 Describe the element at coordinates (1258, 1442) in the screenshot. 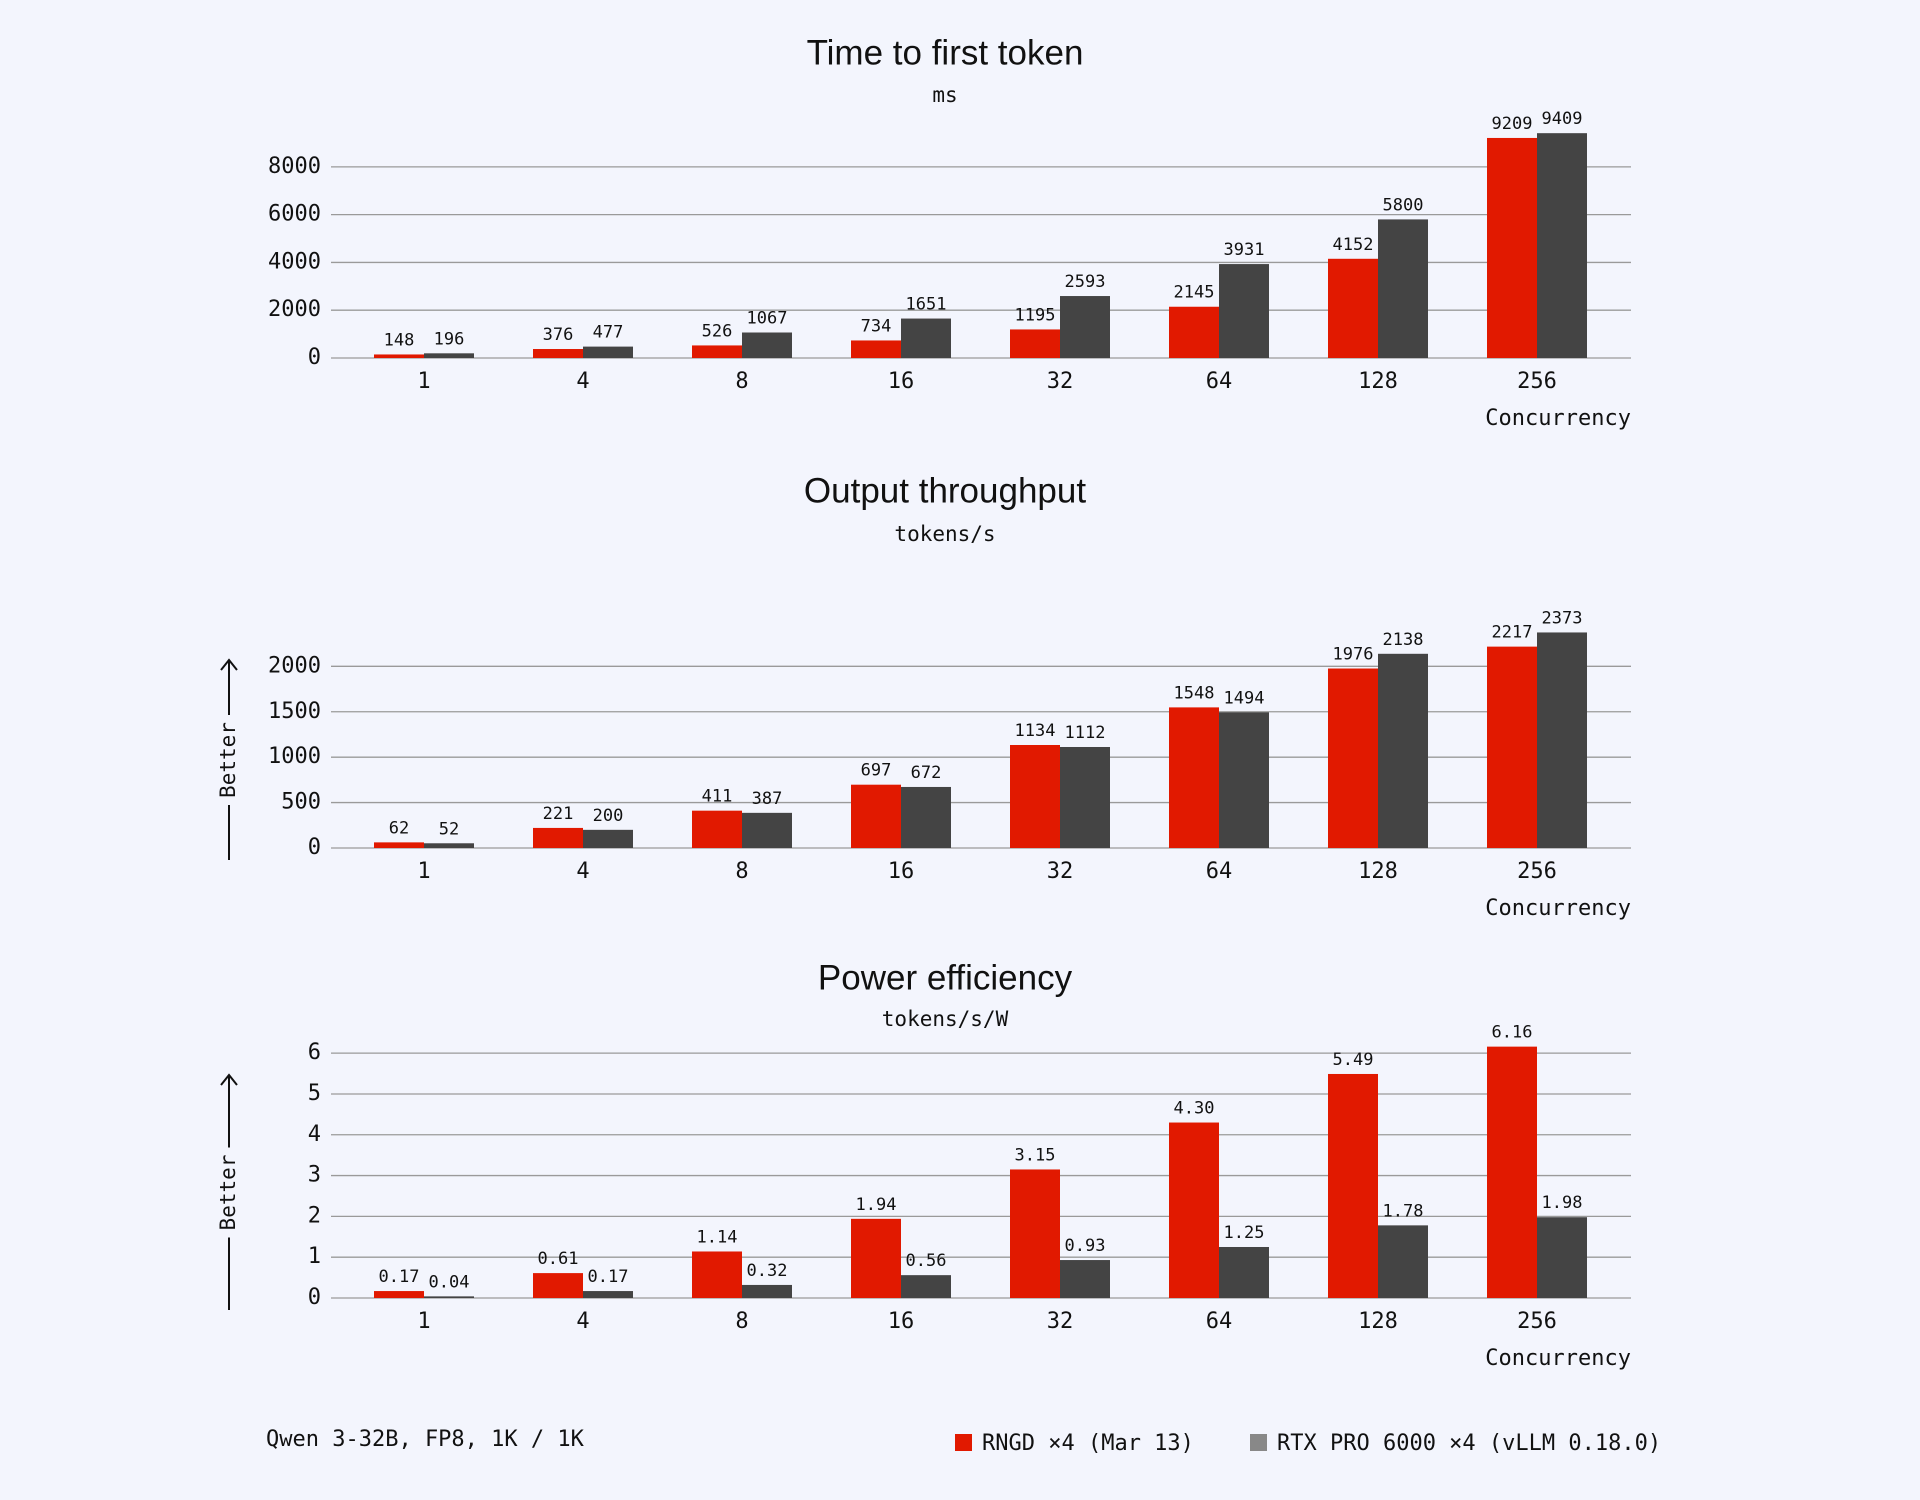

I see `legend-swatch` at that location.